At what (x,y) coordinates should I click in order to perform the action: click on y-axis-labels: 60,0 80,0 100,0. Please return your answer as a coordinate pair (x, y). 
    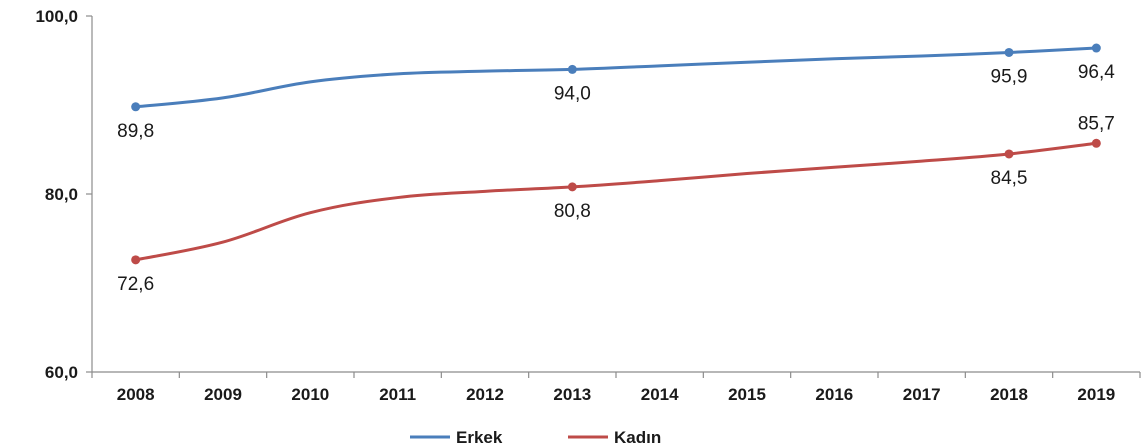
    Looking at the image, I should click on (56, 194).